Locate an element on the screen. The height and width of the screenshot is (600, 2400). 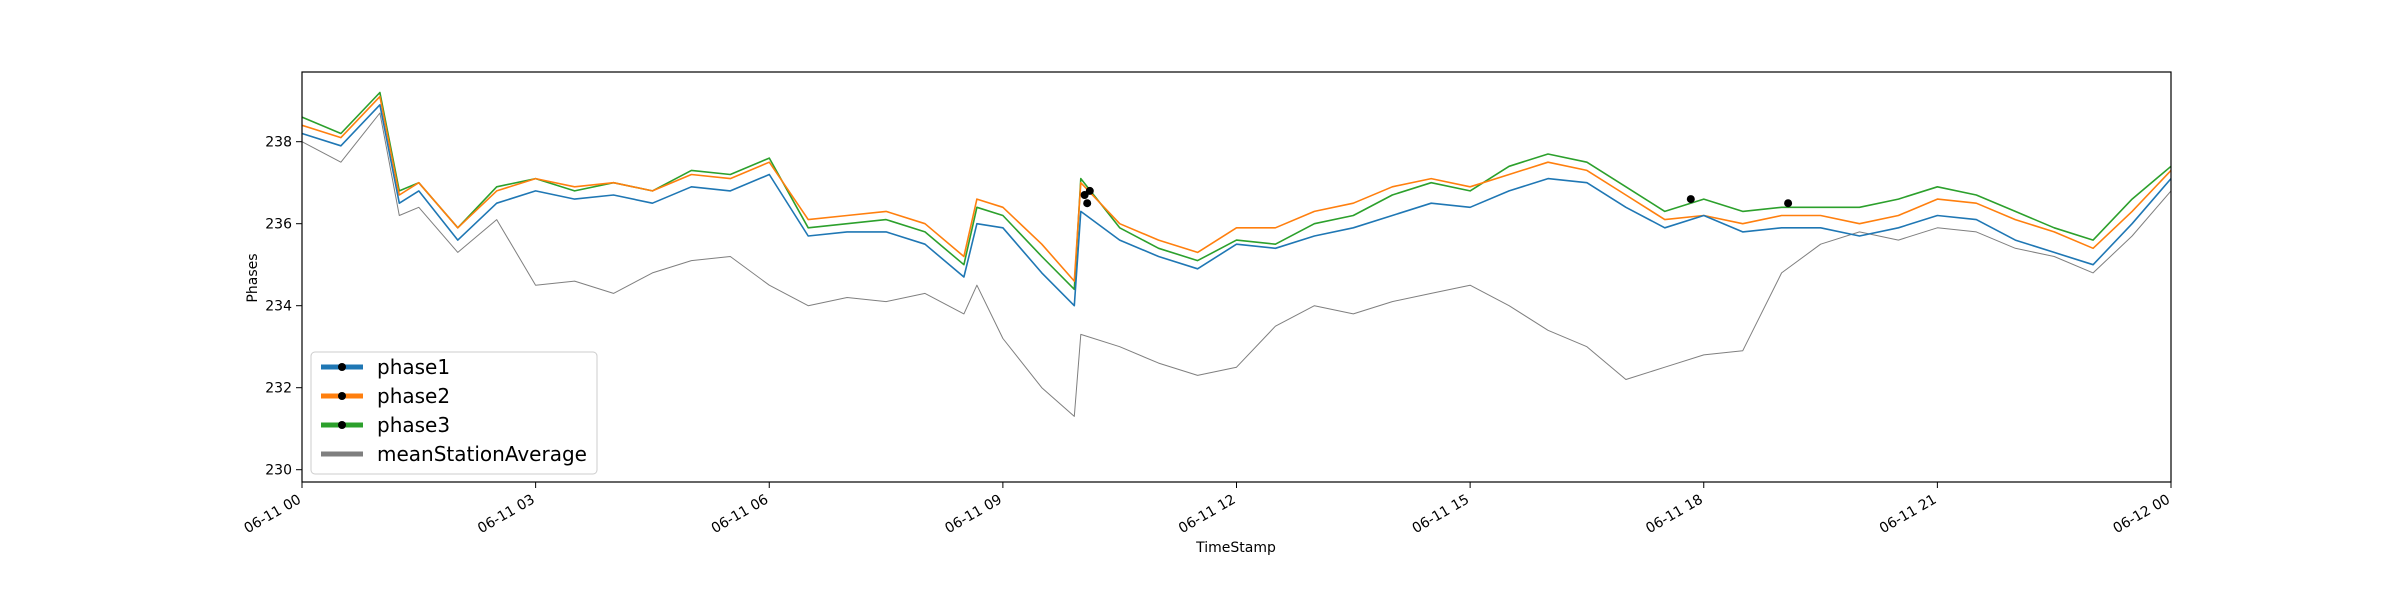
y-axis-label: Phases is located at coordinates (253, 277).